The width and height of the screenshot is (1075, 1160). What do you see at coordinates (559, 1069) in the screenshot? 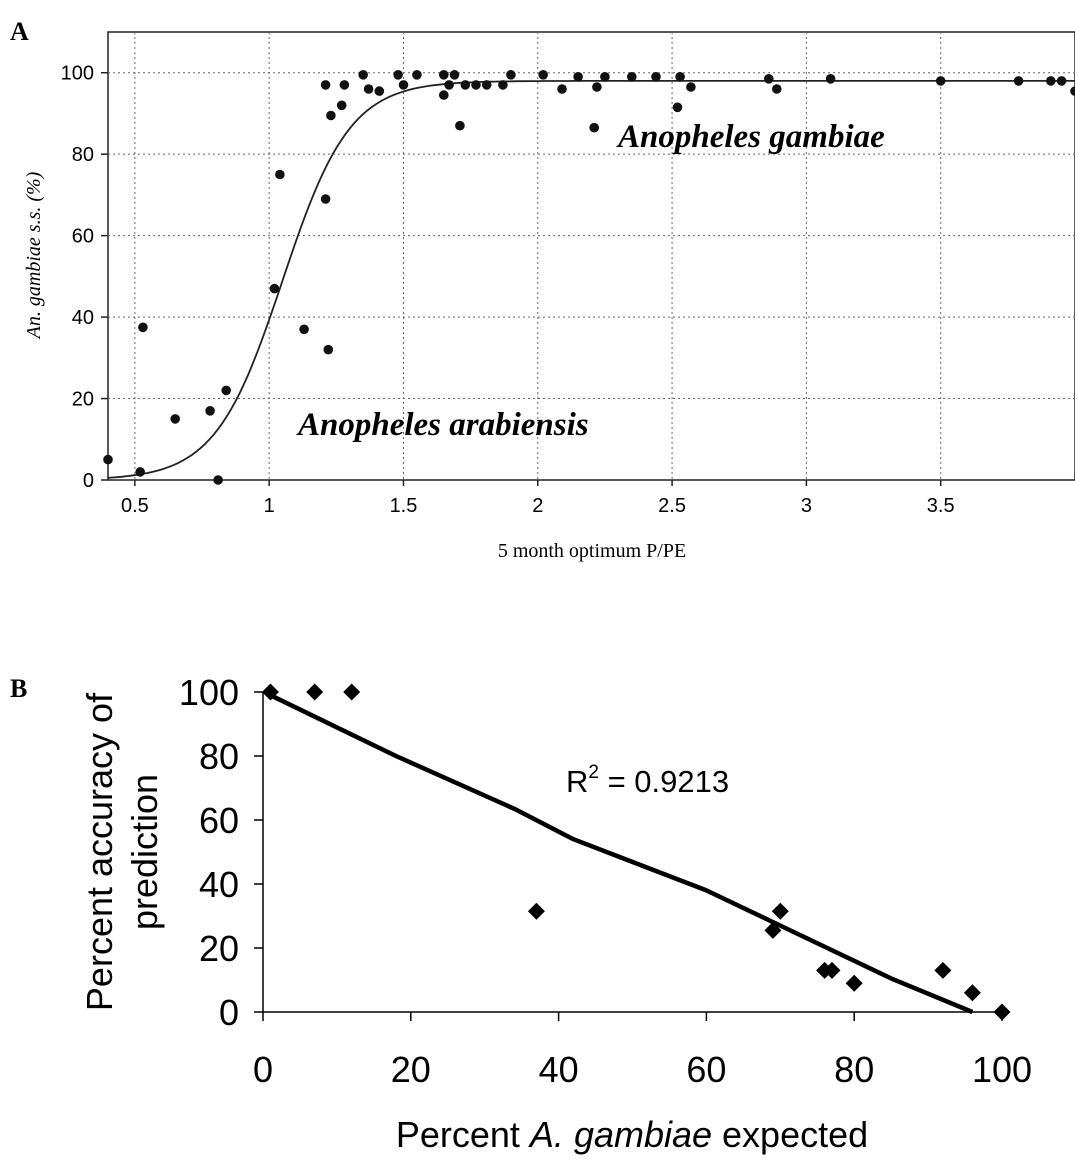
I see `panel-b-x-tick-label: 40` at bounding box center [559, 1069].